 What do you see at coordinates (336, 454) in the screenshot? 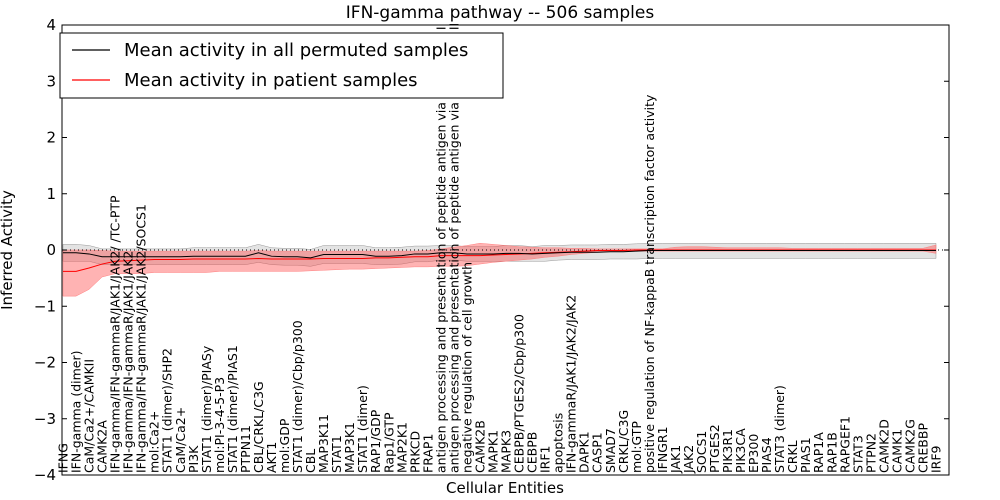
I see `category-label: STAT1` at bounding box center [336, 454].